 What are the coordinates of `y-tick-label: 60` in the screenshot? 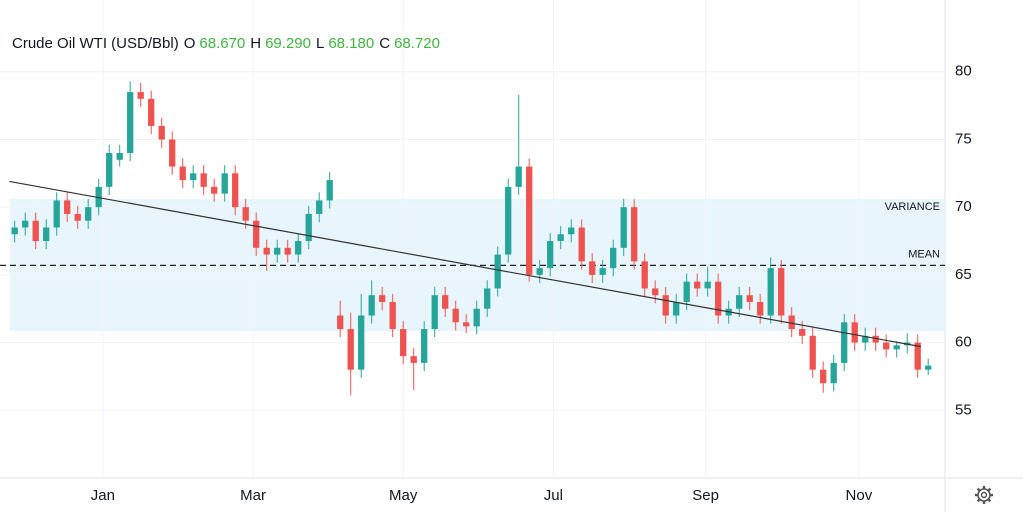 It's located at (963, 342).